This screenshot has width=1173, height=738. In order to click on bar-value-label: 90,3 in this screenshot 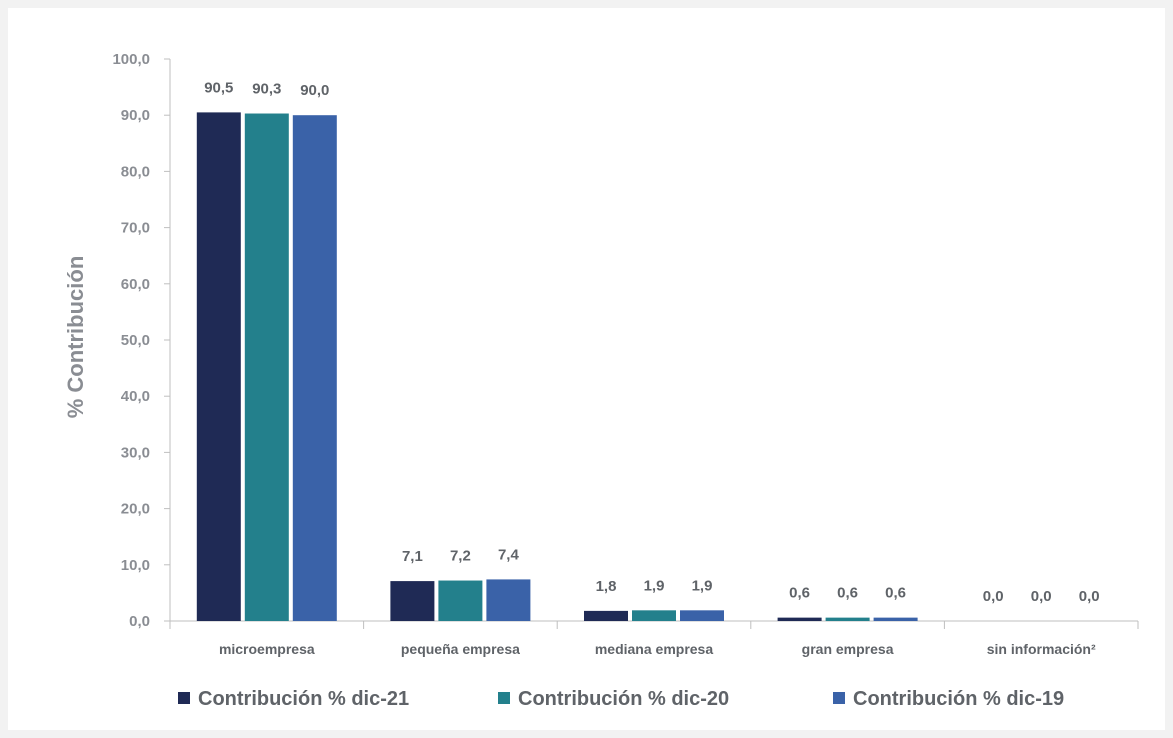, I will do `click(266, 89)`.